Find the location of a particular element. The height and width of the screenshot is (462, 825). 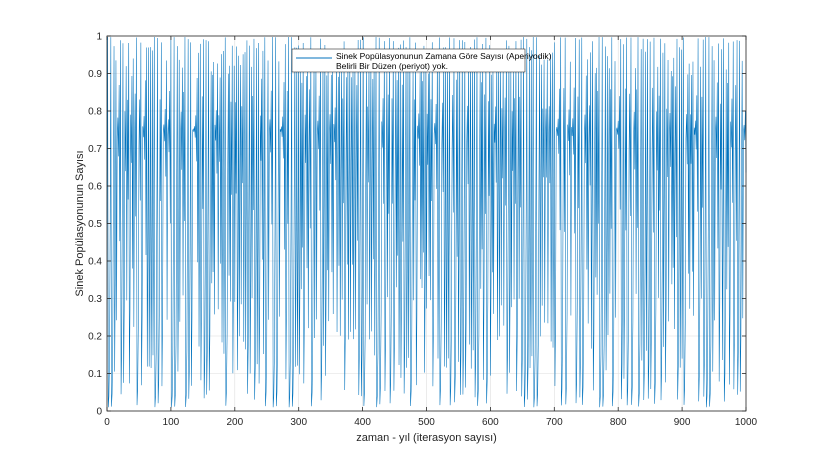

y-tick-label: 0.6 is located at coordinates (95, 187).